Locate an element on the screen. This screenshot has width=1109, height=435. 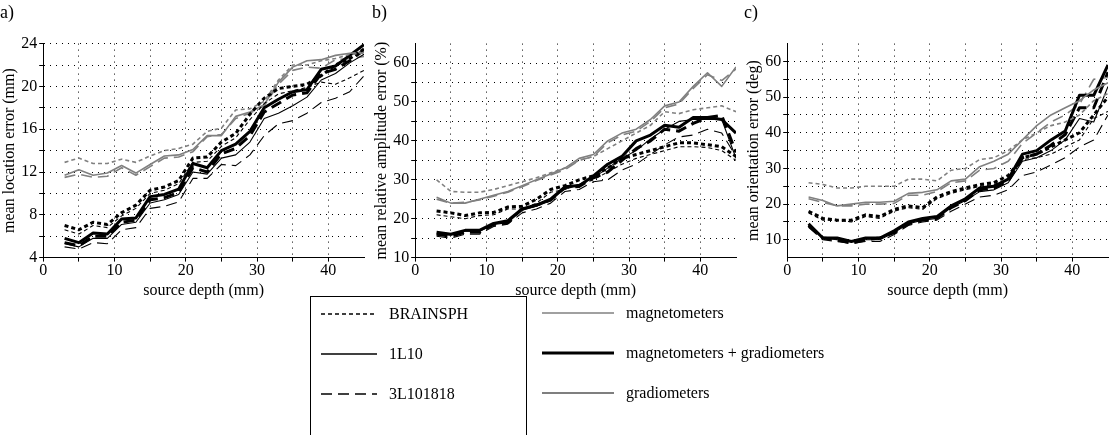
text: gradiometers is located at coordinates (668, 393).